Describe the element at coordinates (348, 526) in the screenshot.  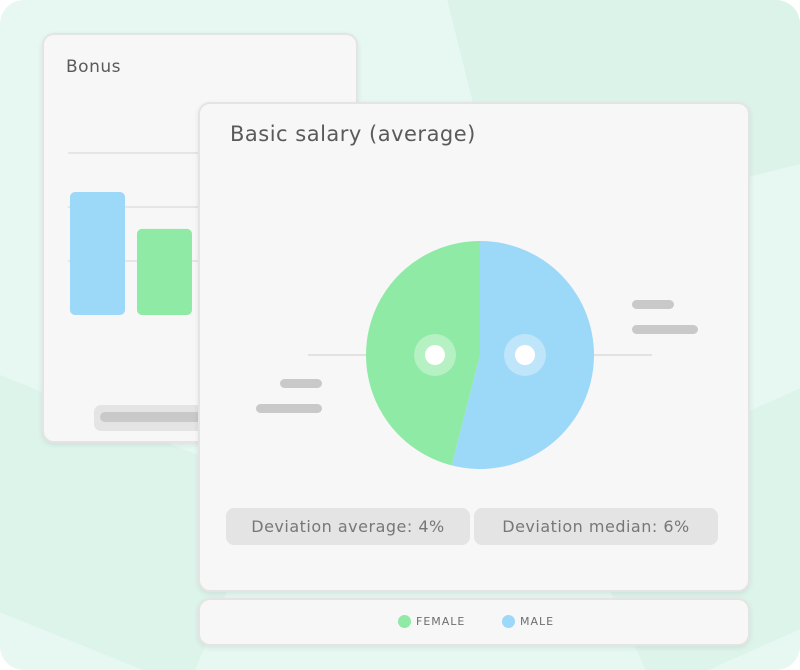
I see `deviation-average-badge: Deviation average: 4%` at that location.